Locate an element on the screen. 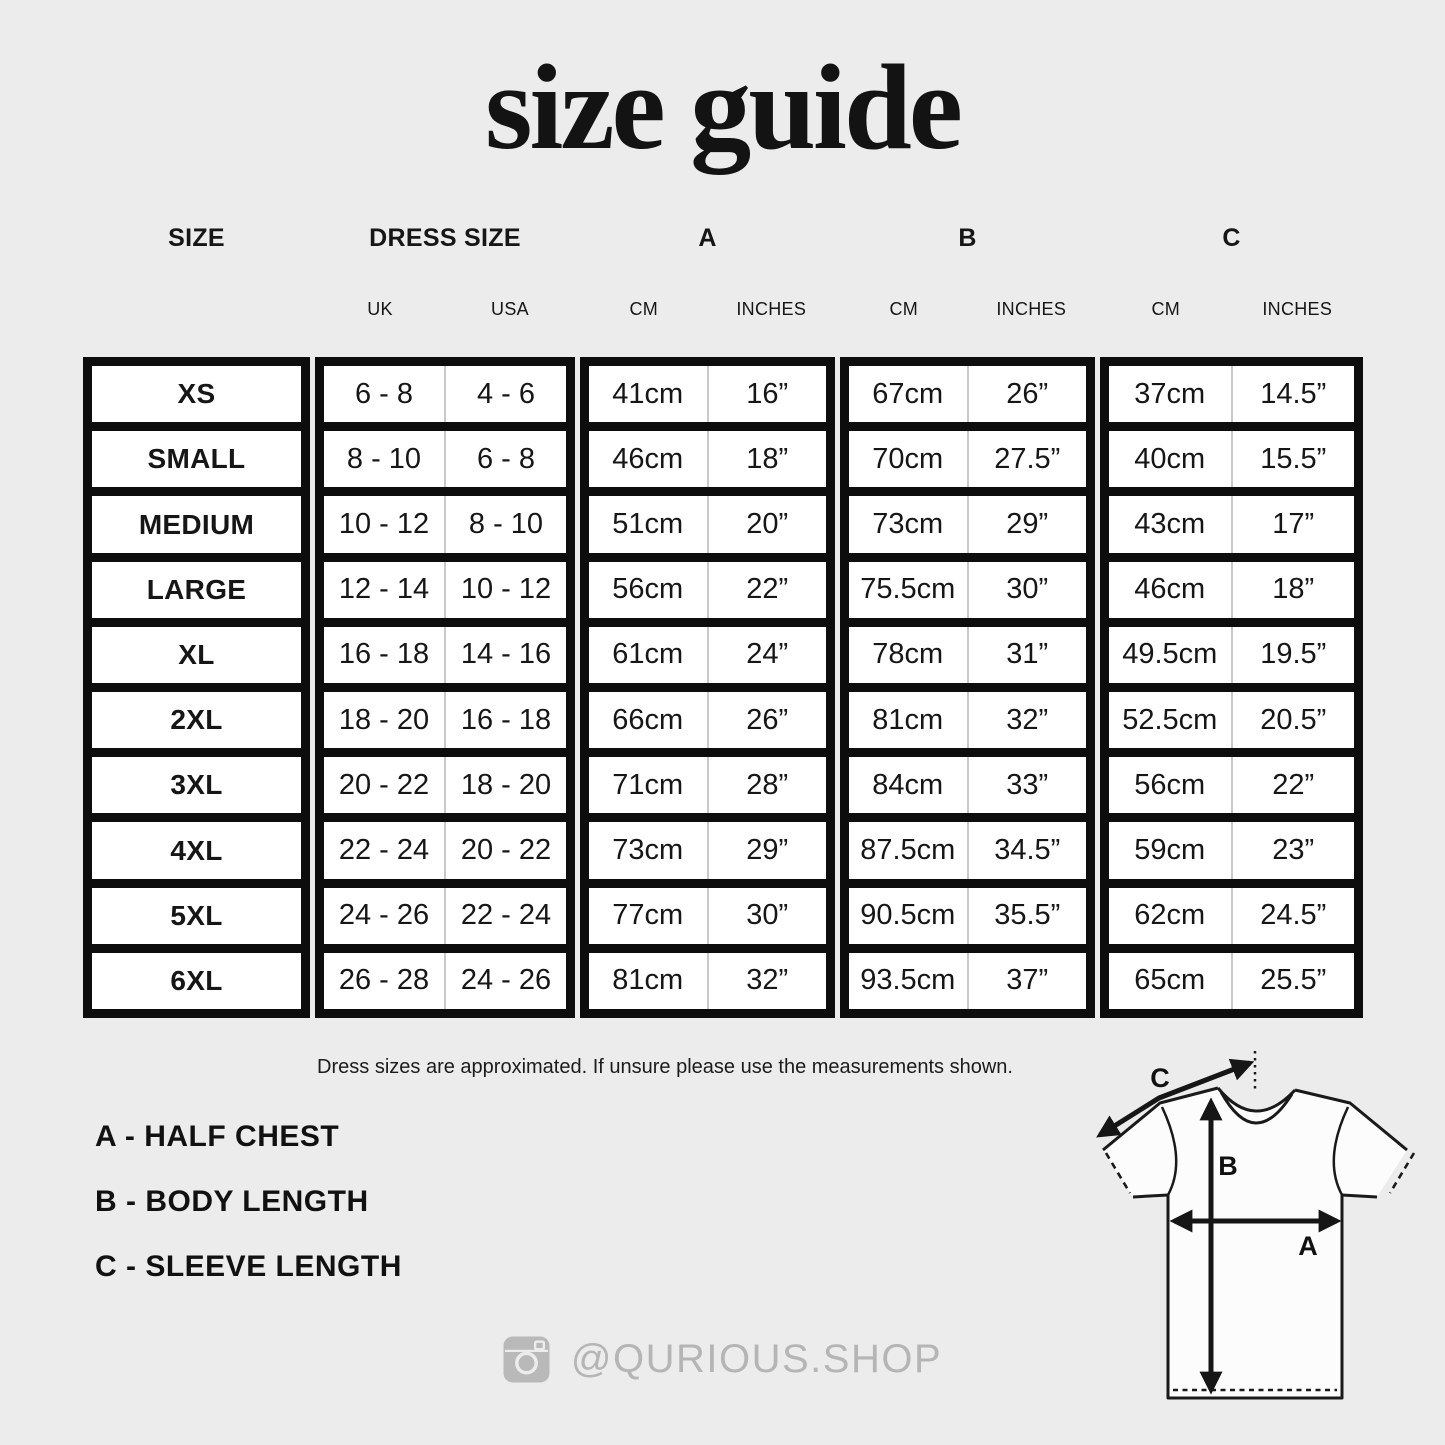  usa-value: 6 - 8 is located at coordinates (506, 458).